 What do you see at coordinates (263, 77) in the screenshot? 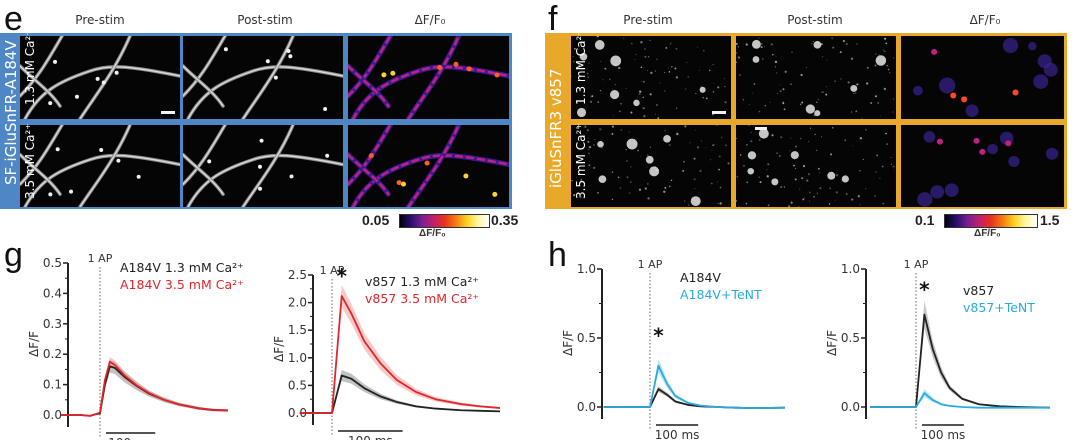
I see `panel-e-post-row1-image` at bounding box center [263, 77].